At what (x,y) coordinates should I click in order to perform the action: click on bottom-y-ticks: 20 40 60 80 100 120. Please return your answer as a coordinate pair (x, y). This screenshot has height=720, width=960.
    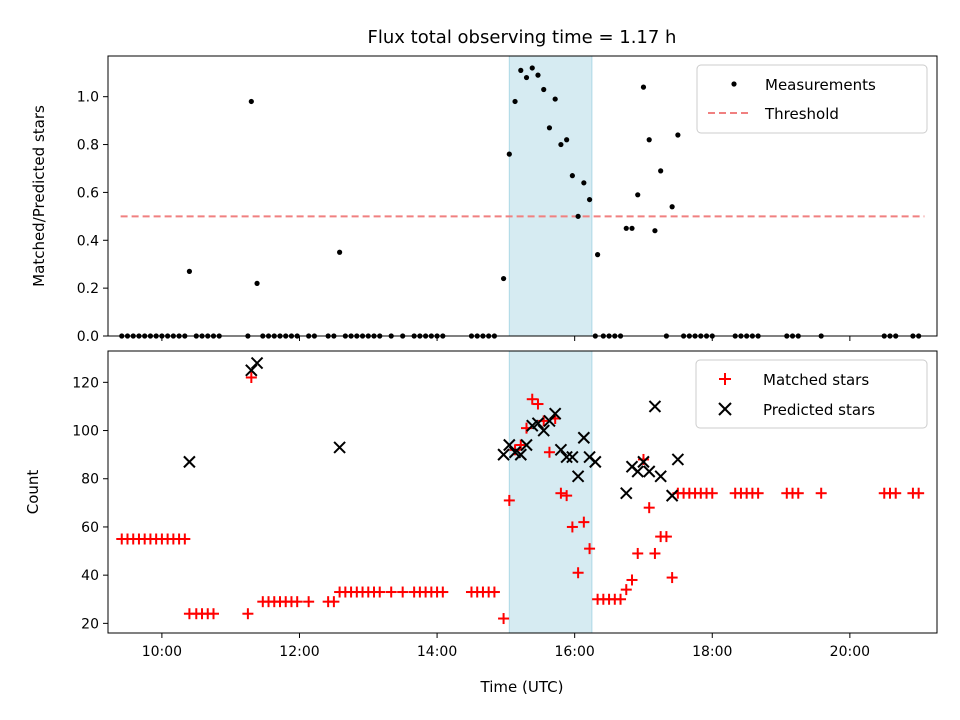
    Looking at the image, I should click on (90, 503).